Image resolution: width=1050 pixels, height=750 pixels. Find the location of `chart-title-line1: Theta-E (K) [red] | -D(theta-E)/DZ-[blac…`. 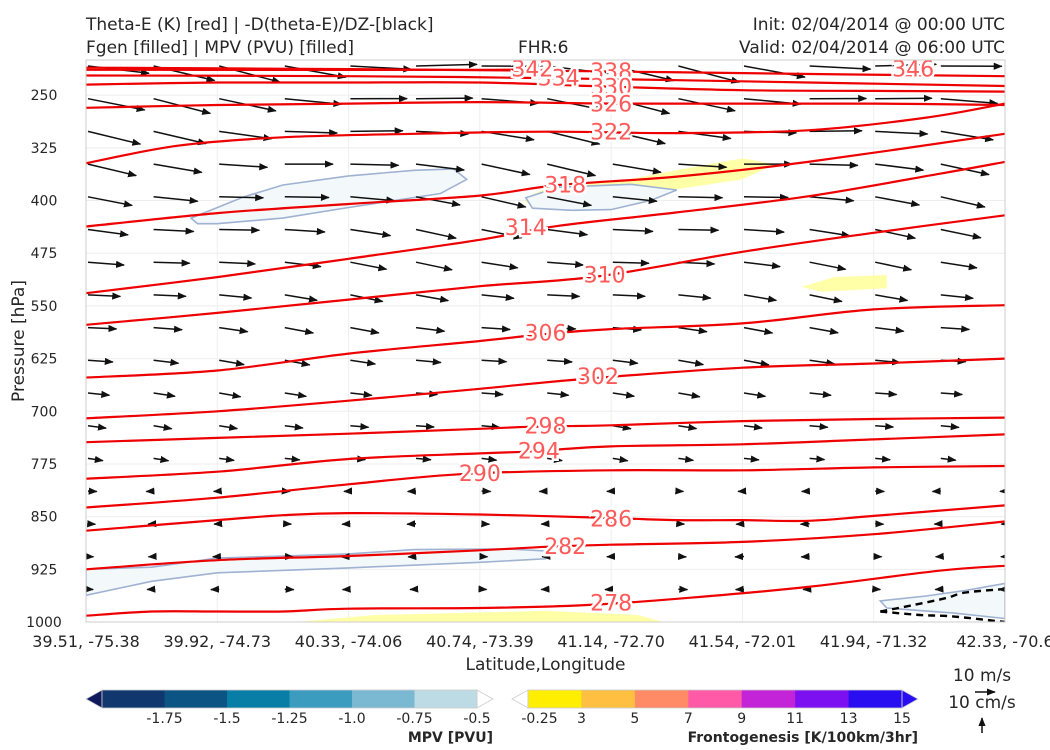

chart-title-line1: Theta-E (K) [red] | -D(theta-E)/DZ-[blac… is located at coordinates (260, 25).